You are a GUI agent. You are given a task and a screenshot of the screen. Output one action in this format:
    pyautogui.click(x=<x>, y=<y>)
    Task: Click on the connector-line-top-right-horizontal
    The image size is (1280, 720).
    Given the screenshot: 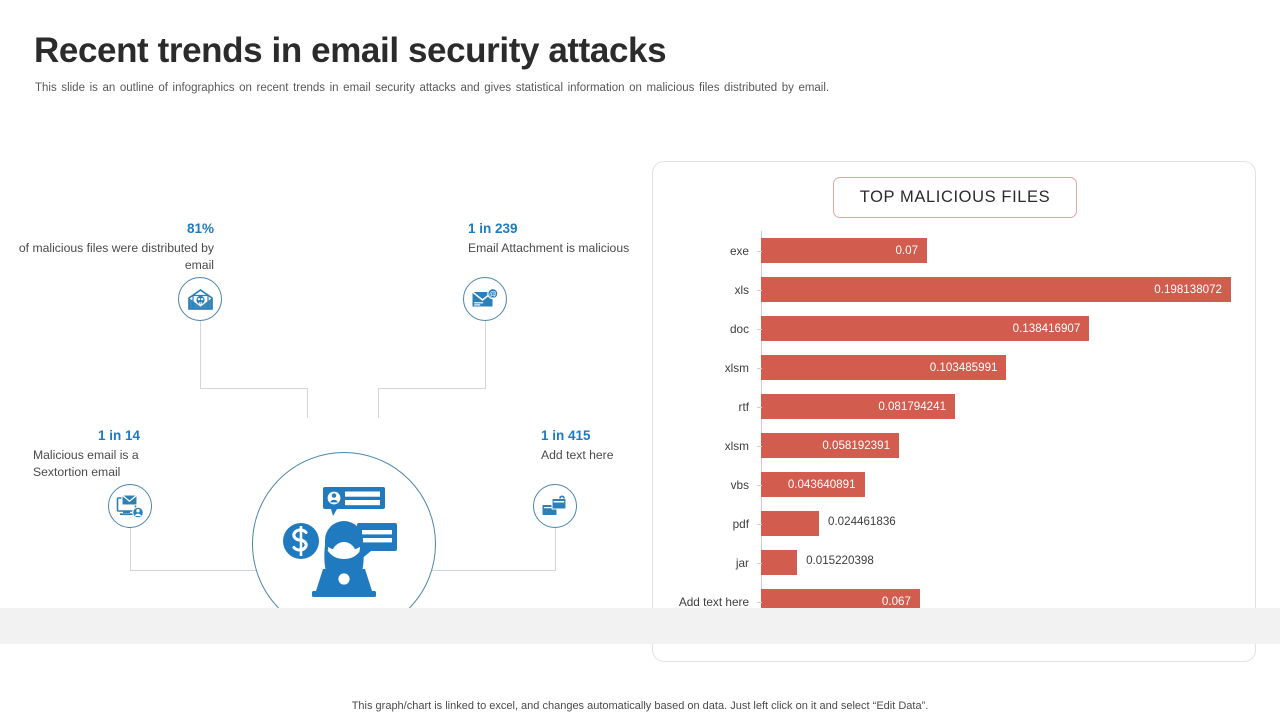 What is the action you would take?
    pyautogui.click(x=432, y=388)
    